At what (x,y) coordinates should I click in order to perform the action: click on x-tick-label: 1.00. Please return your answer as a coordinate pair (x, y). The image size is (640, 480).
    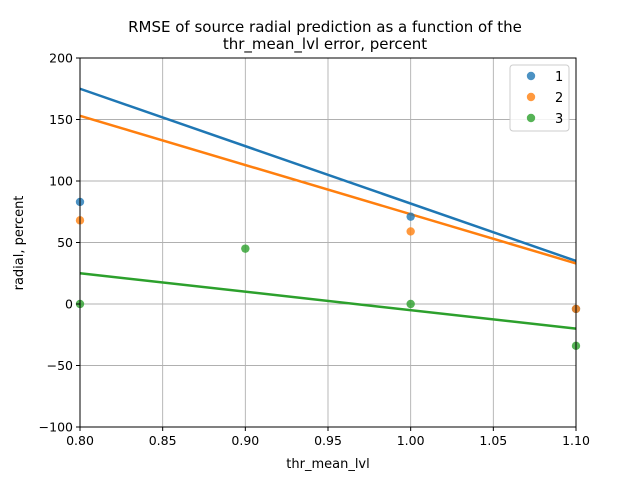
    Looking at the image, I should click on (411, 440).